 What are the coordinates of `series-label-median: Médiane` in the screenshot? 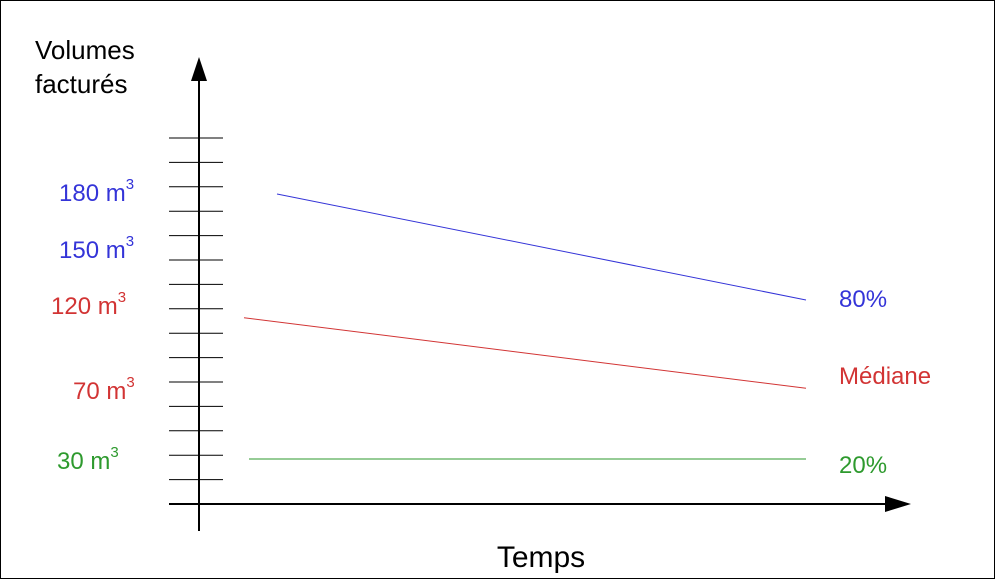 It's located at (885, 376).